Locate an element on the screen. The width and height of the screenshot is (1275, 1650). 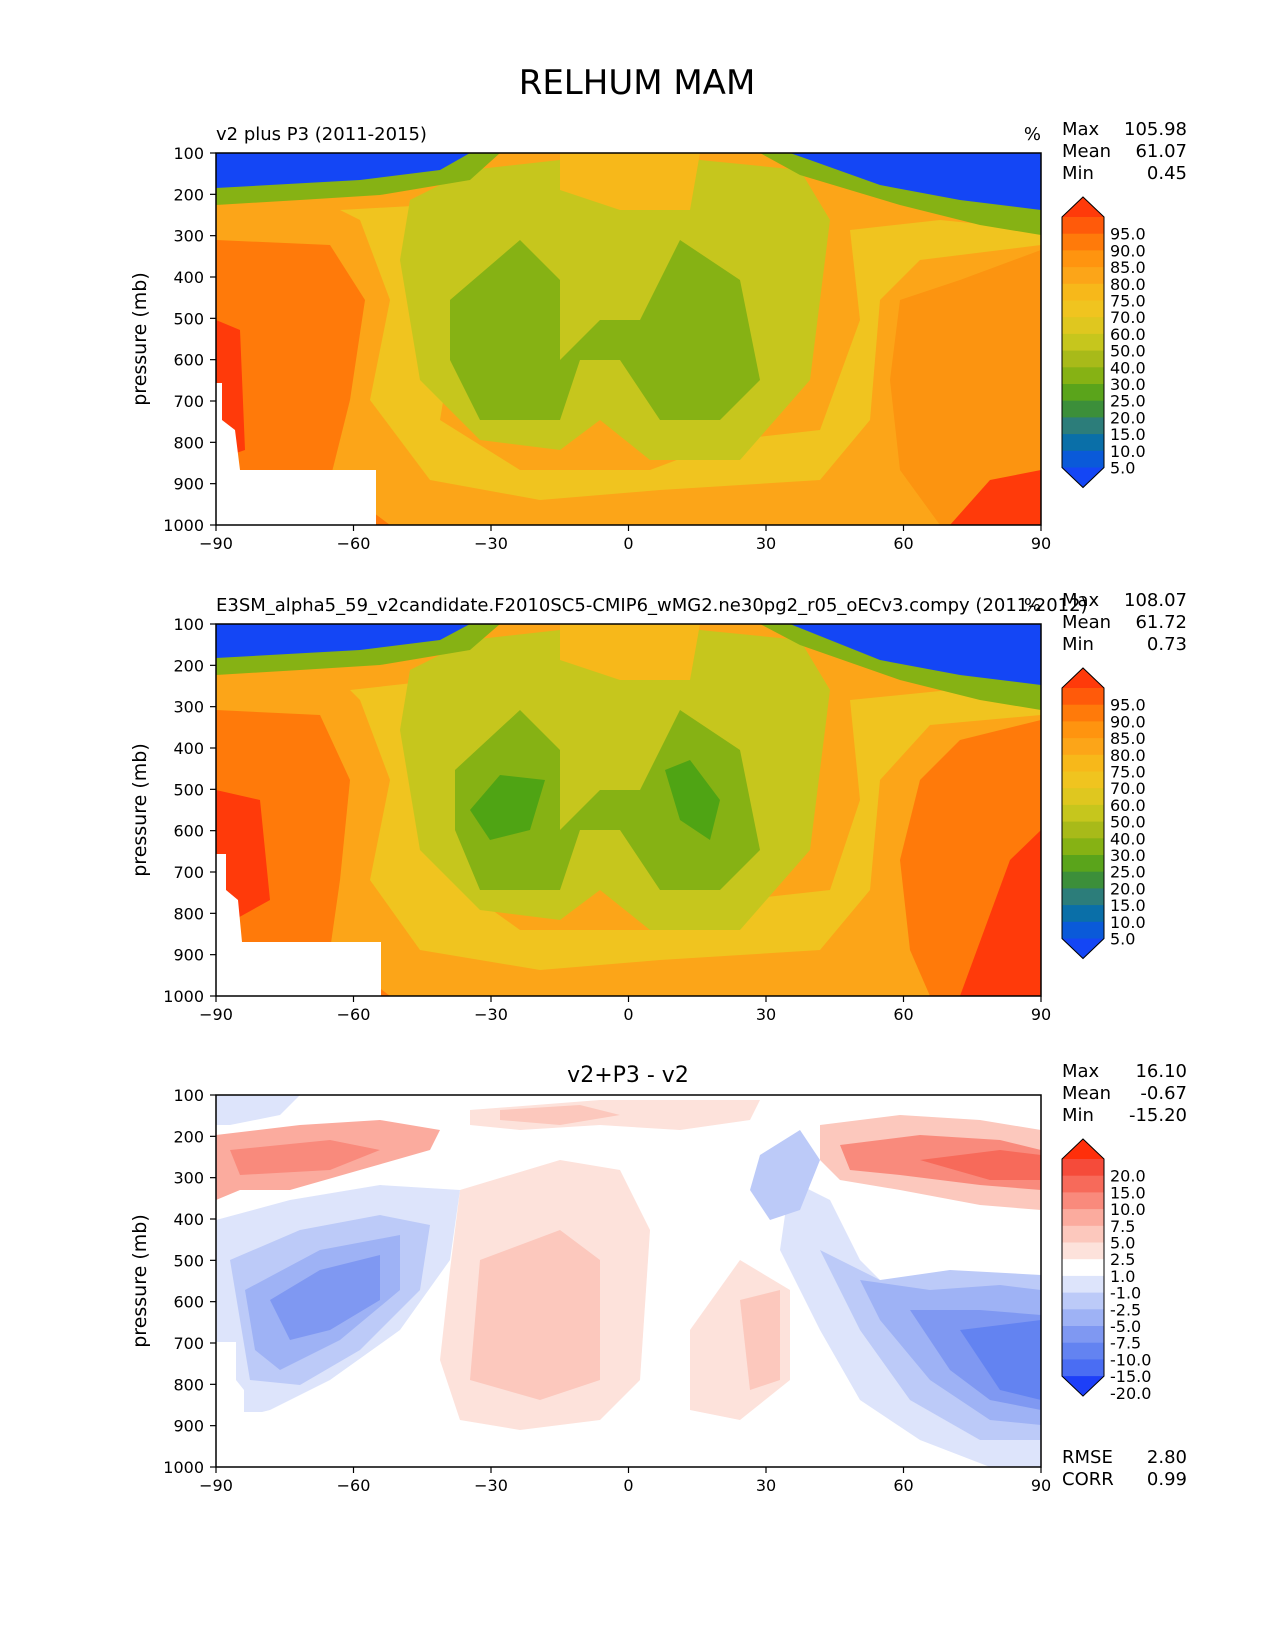
colorbar-level-label: -2.5 is located at coordinates (1125, 1309).